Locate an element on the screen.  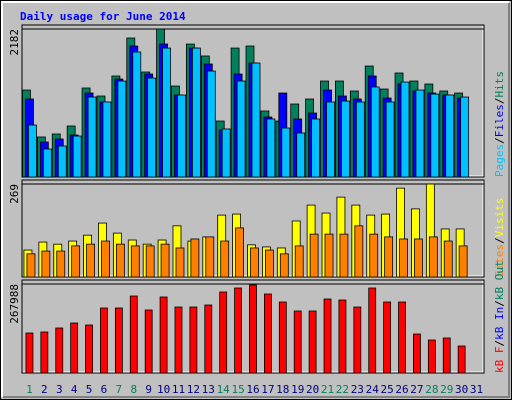
x-tick-label: 26 is located at coordinates (401, 389).